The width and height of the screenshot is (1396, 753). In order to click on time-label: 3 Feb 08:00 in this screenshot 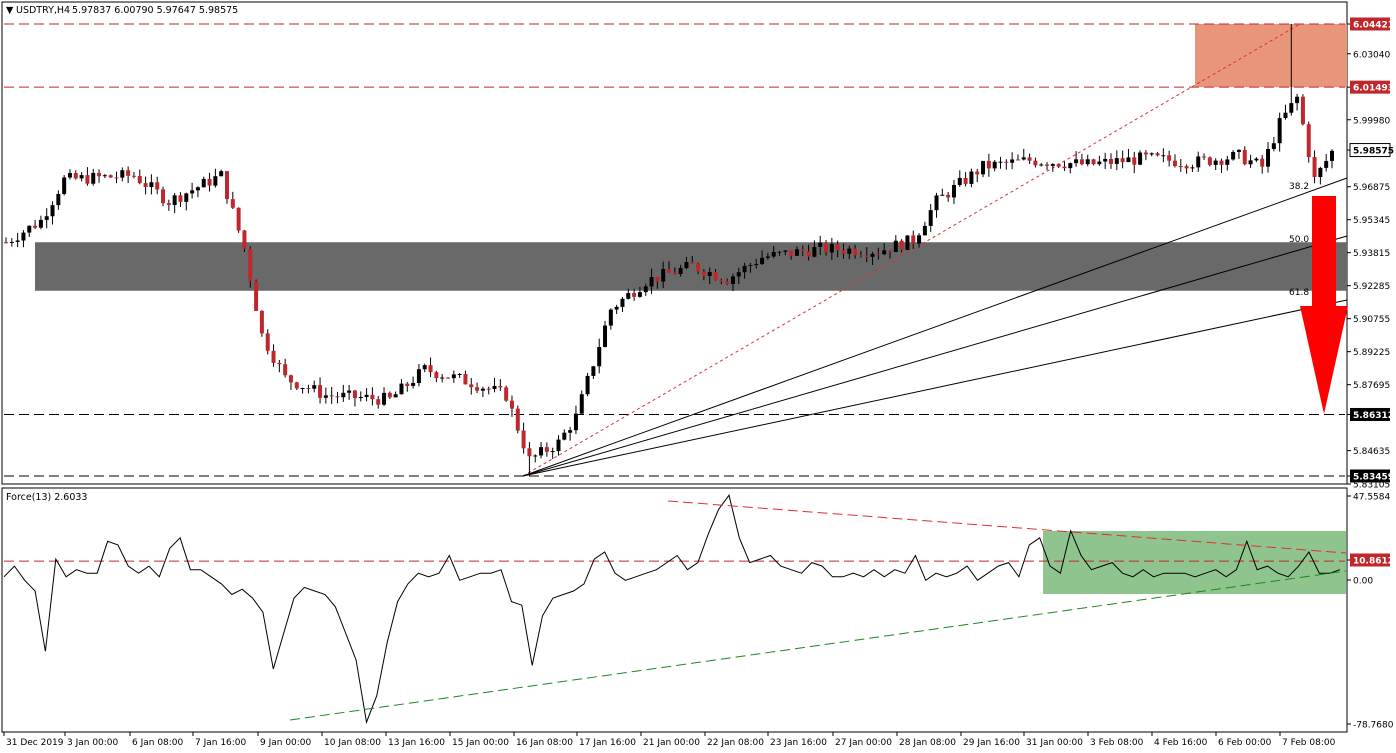, I will do `click(1117, 743)`.